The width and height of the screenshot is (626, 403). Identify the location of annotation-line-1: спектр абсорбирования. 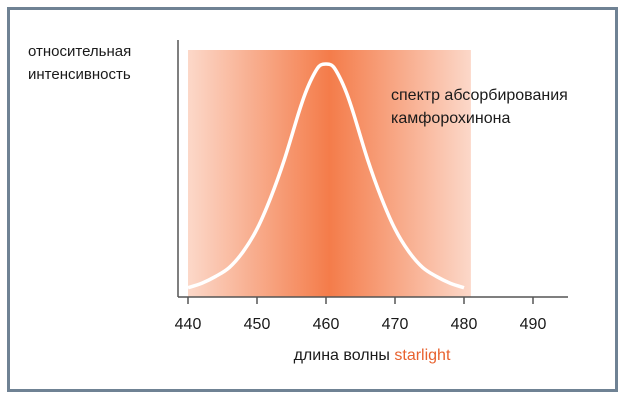
(479, 95).